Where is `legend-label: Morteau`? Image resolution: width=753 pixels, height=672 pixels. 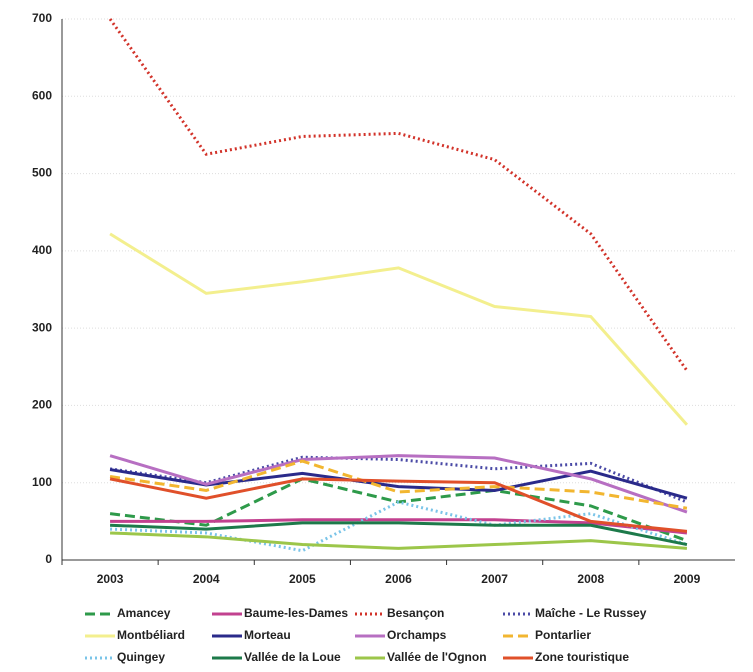 legend-label: Morteau is located at coordinates (267, 635).